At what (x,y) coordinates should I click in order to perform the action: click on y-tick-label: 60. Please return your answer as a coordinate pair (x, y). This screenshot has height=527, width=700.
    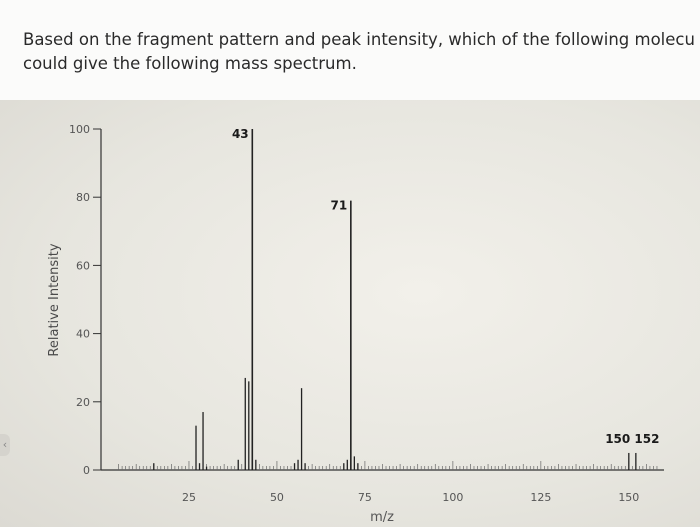
    Looking at the image, I should click on (83, 265).